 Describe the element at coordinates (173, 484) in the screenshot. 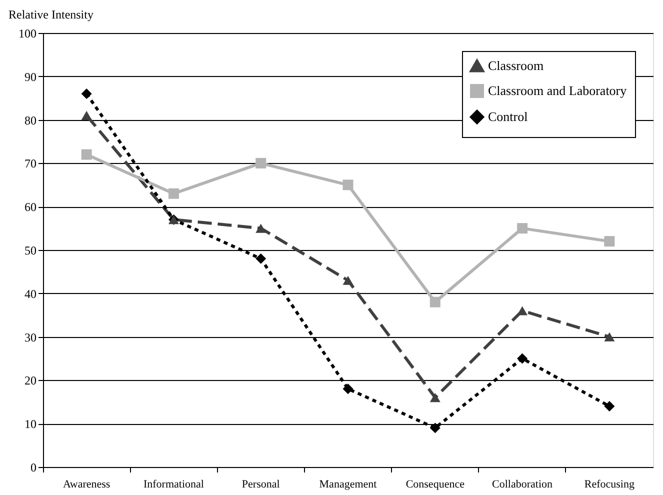

I see `x-tick-label: Informational` at that location.